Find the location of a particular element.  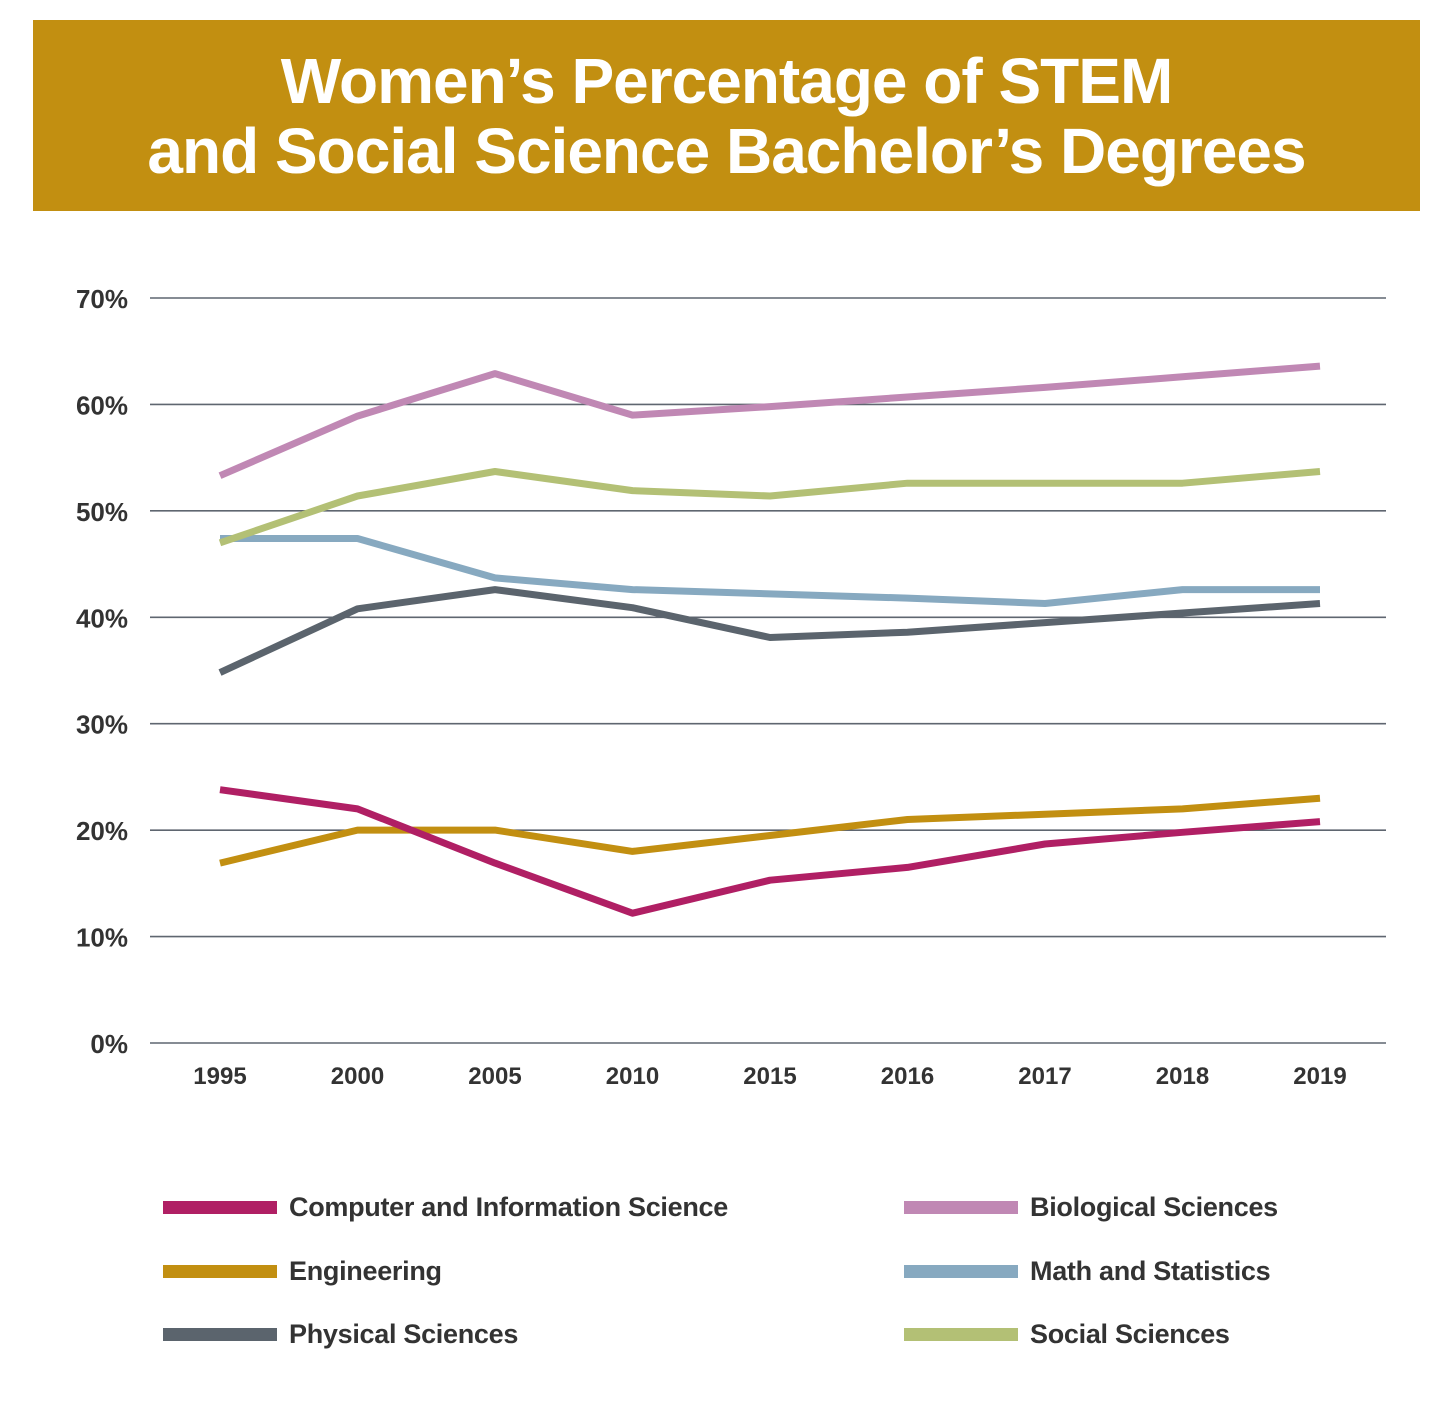

legend-item-engineering: Engineering is located at coordinates (302, 1271).